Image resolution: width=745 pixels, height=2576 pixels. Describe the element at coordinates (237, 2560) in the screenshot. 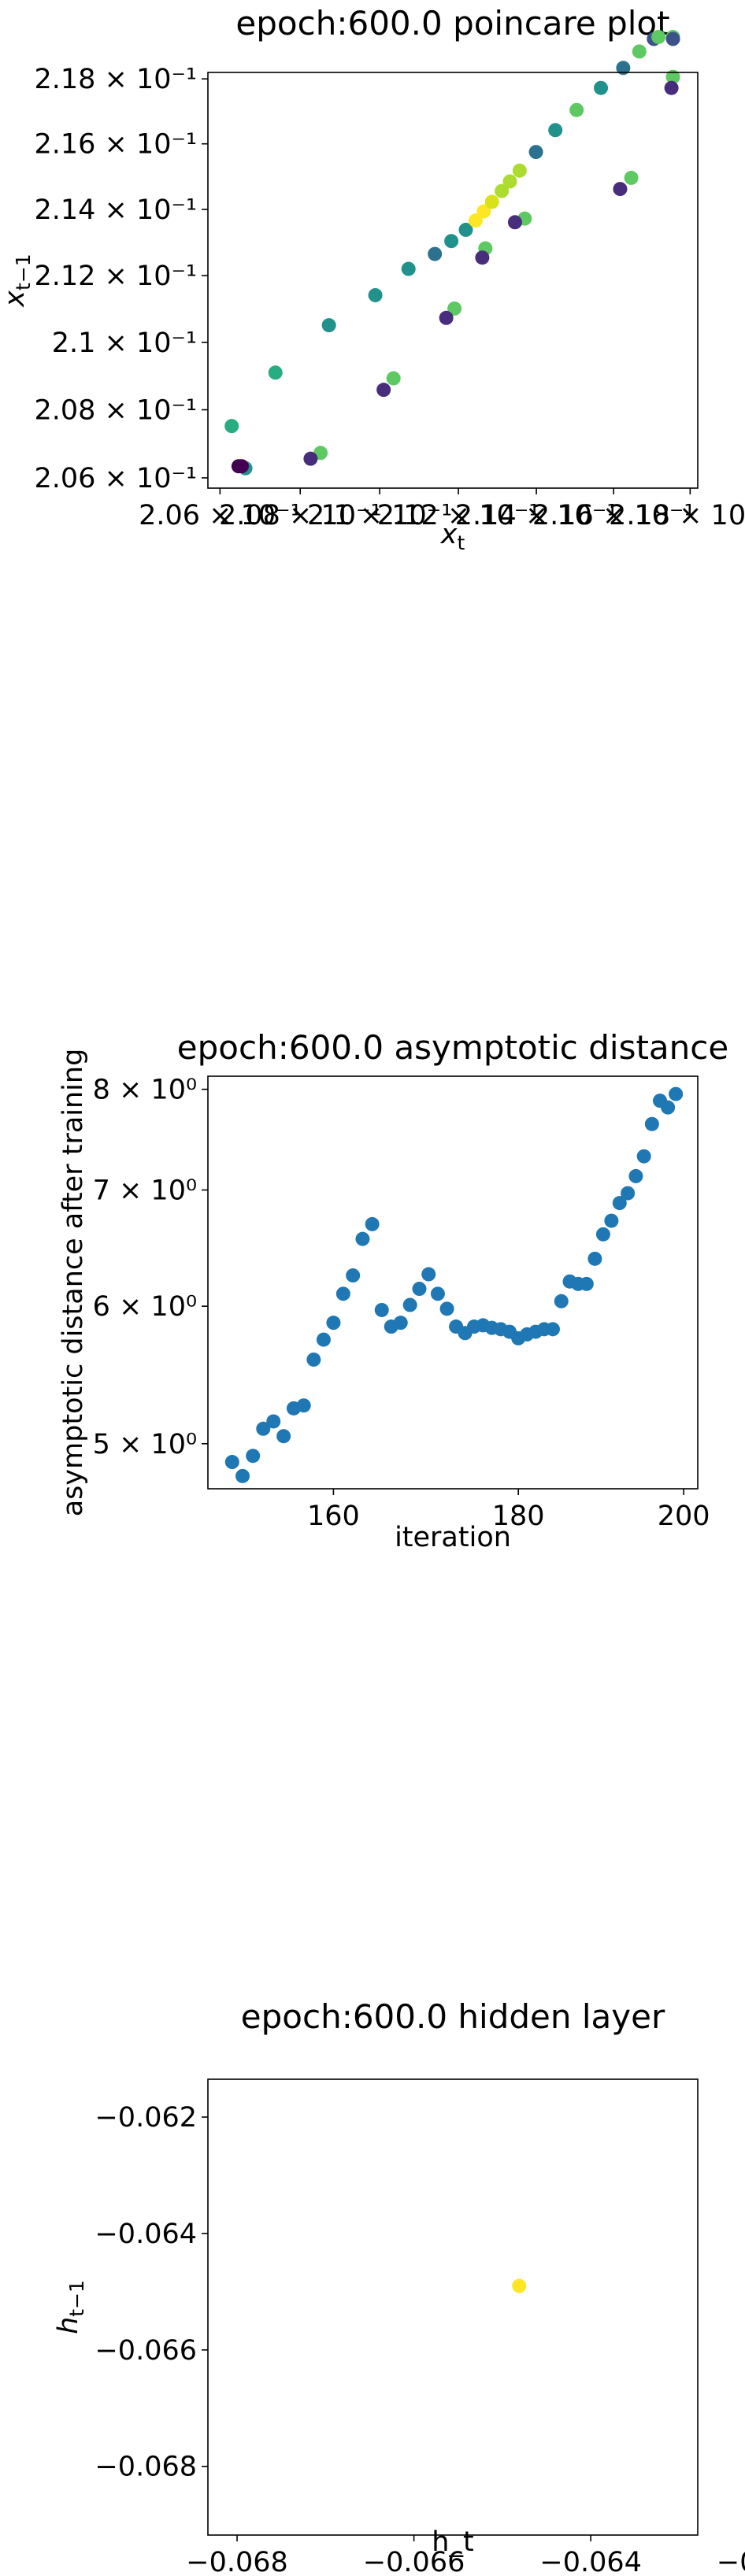

I see `x-tick-label: −0.068` at that location.